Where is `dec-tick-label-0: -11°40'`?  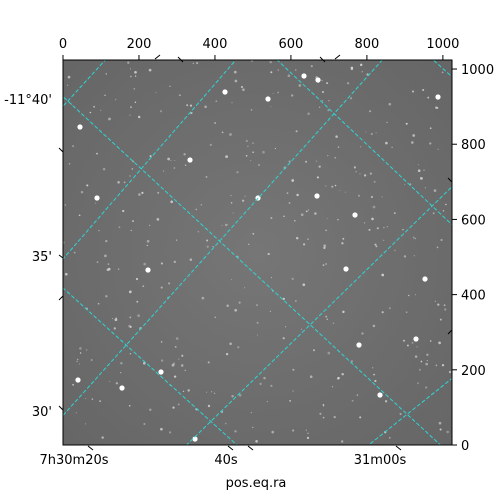 dec-tick-label-0: -11°40' is located at coordinates (28, 100).